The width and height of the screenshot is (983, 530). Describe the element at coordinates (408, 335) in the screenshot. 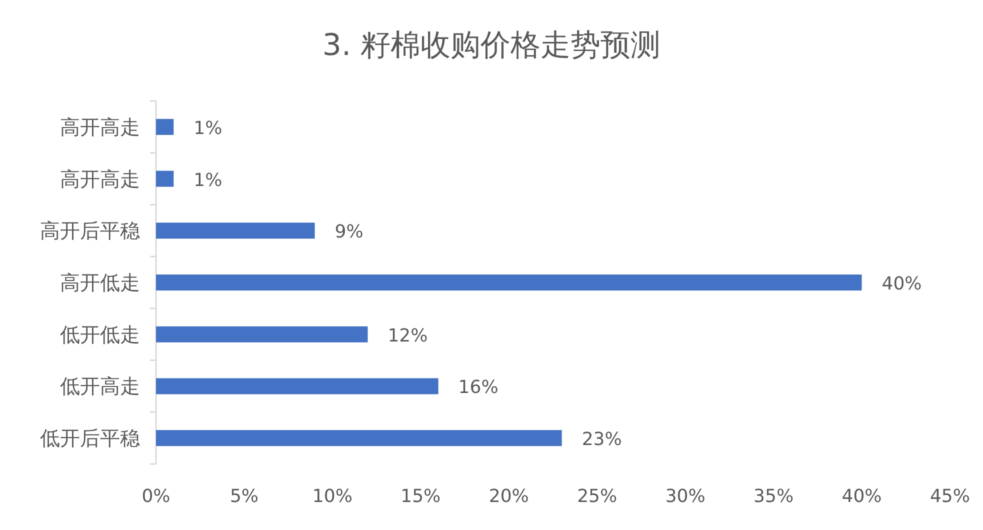

I see `data-label: 12%` at that location.